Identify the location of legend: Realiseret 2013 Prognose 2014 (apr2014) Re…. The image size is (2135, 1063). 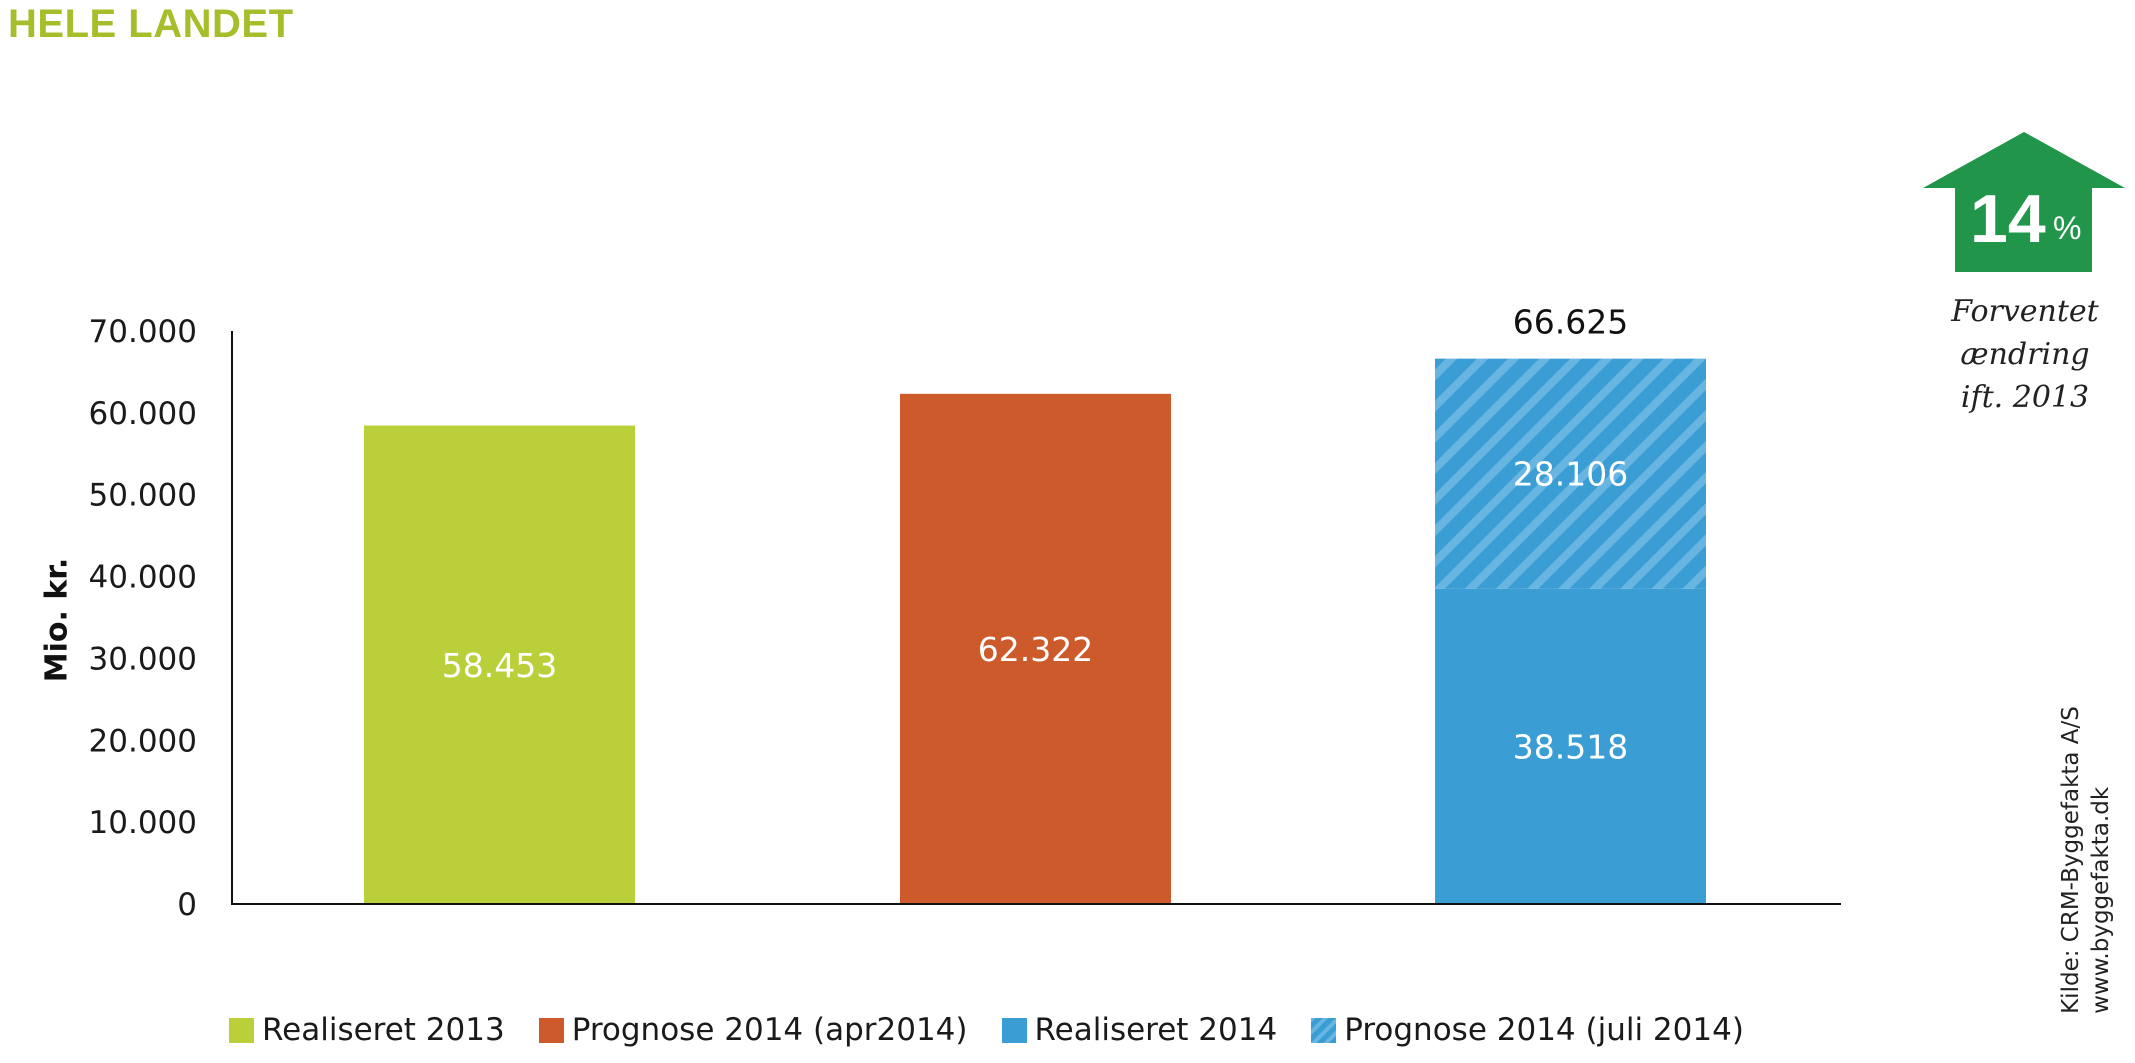
(1003, 1030).